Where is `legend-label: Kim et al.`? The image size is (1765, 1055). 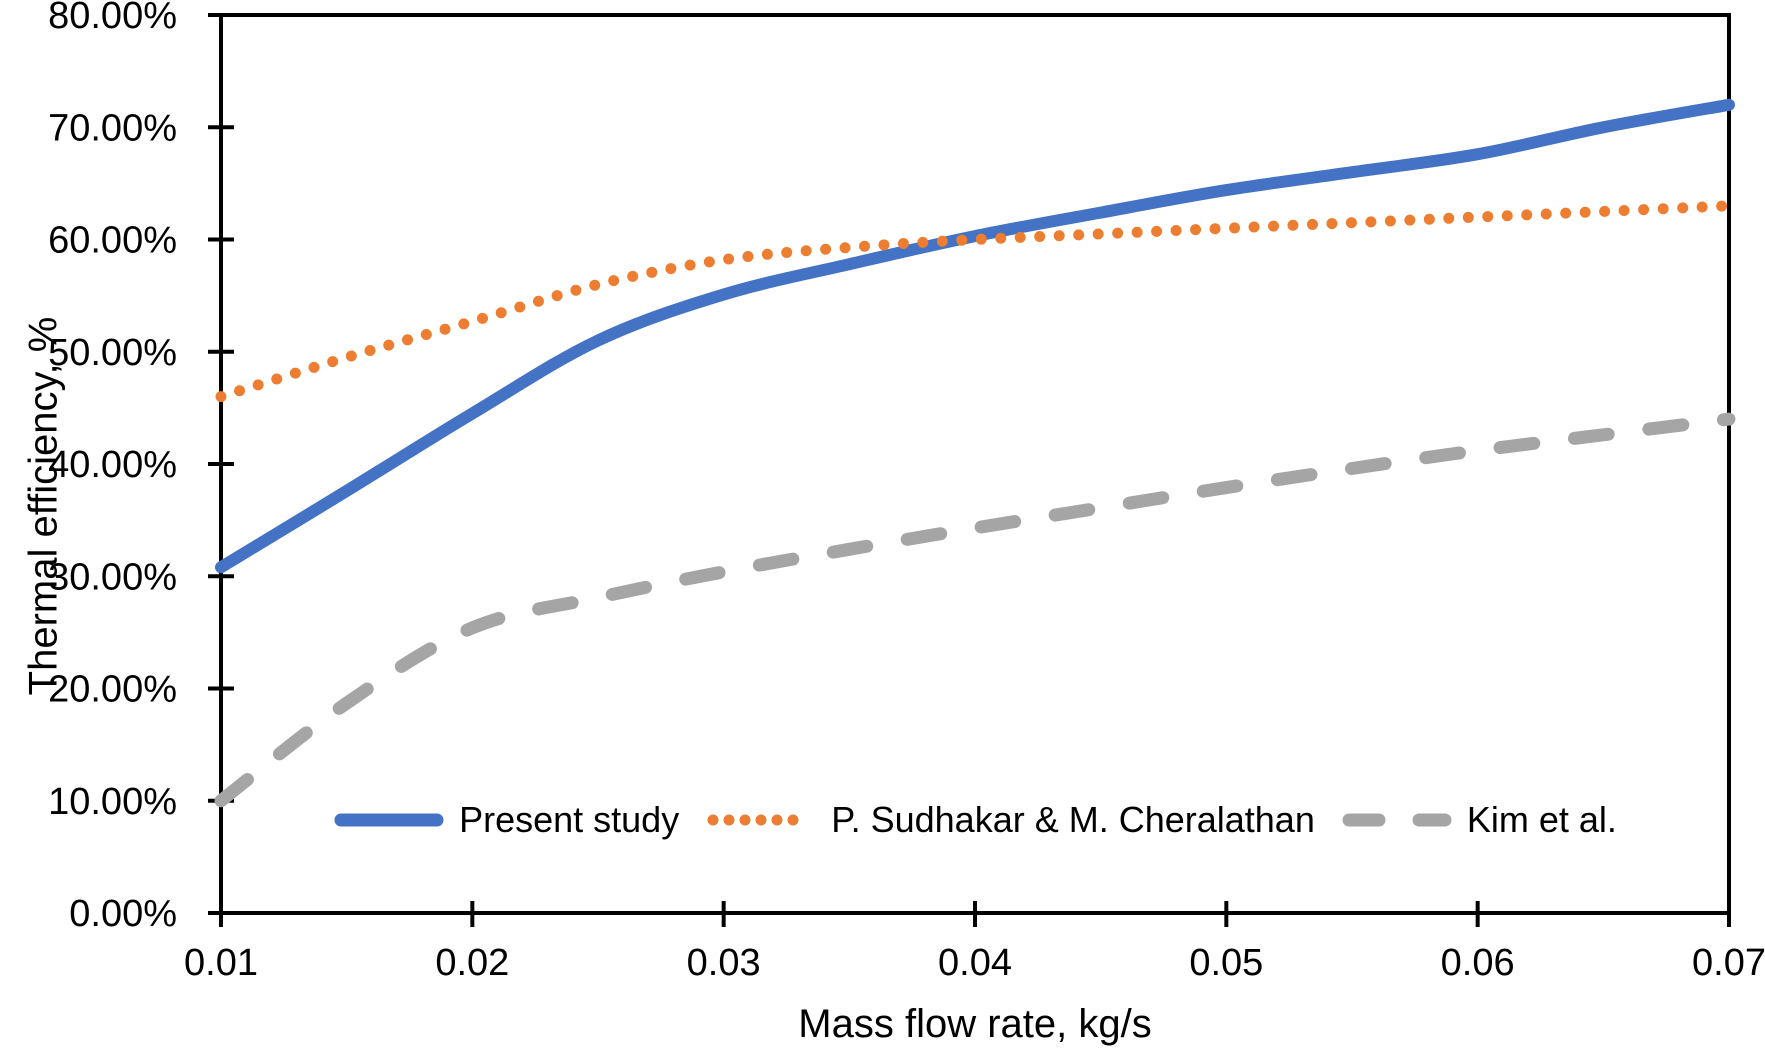
legend-label: Kim et al. is located at coordinates (1541, 819).